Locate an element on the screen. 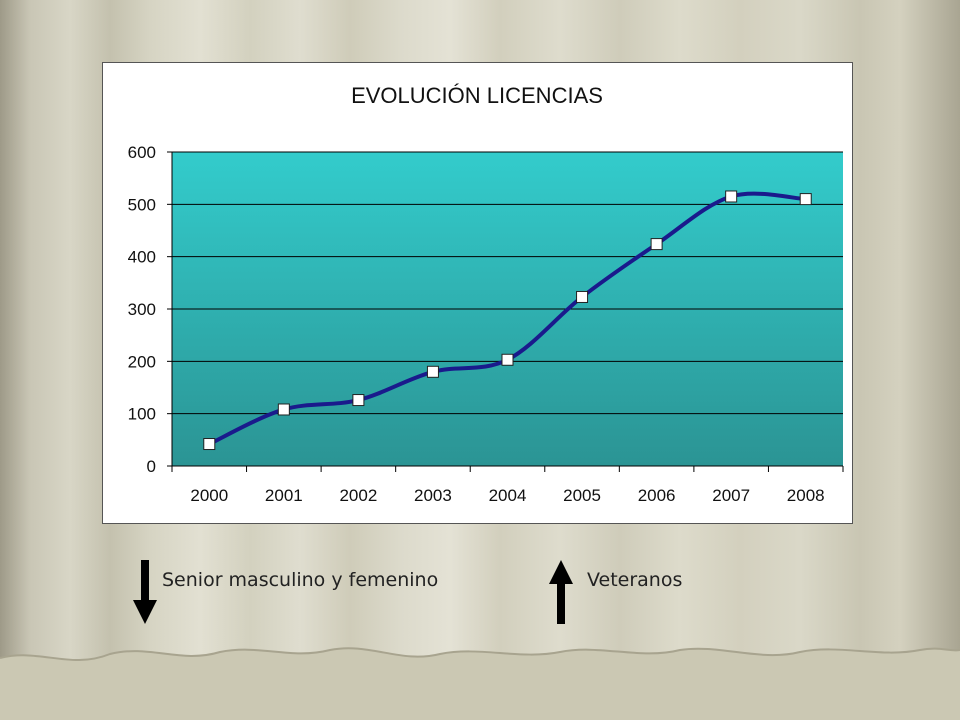 The width and height of the screenshot is (960, 720). x-tick-label: 2002 is located at coordinates (358, 495).